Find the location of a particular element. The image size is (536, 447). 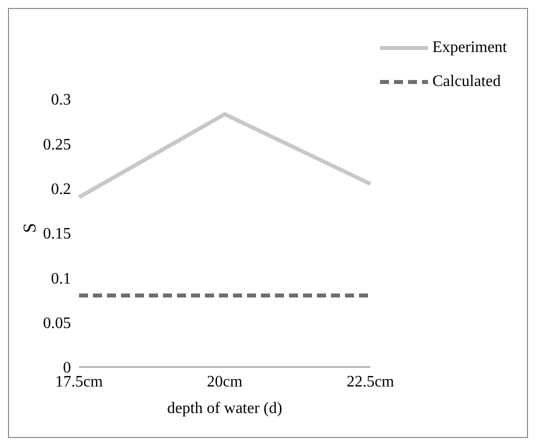

y-axis-title: S is located at coordinates (29, 227).